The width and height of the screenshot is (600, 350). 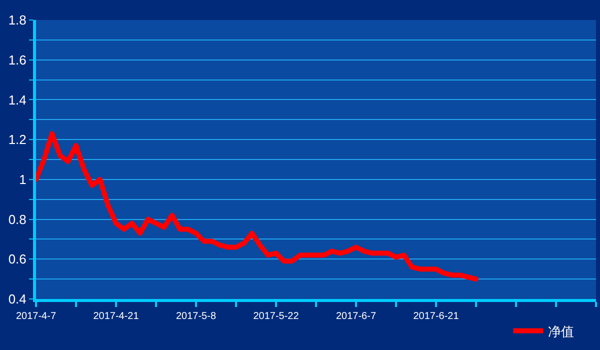 What do you see at coordinates (436, 316) in the screenshot?
I see `x-tick-label: 2017-6-21` at bounding box center [436, 316].